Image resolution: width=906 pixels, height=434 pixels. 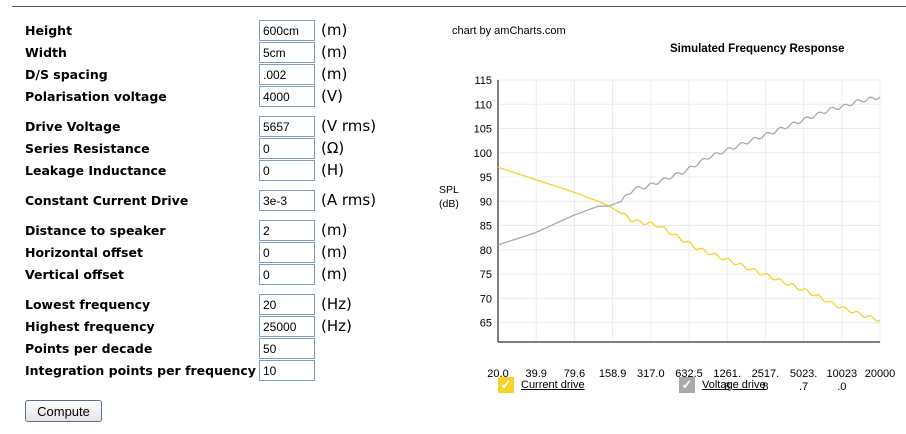 I want to click on legend-item-current-drive: ✓ Current drive, so click(x=553, y=386).